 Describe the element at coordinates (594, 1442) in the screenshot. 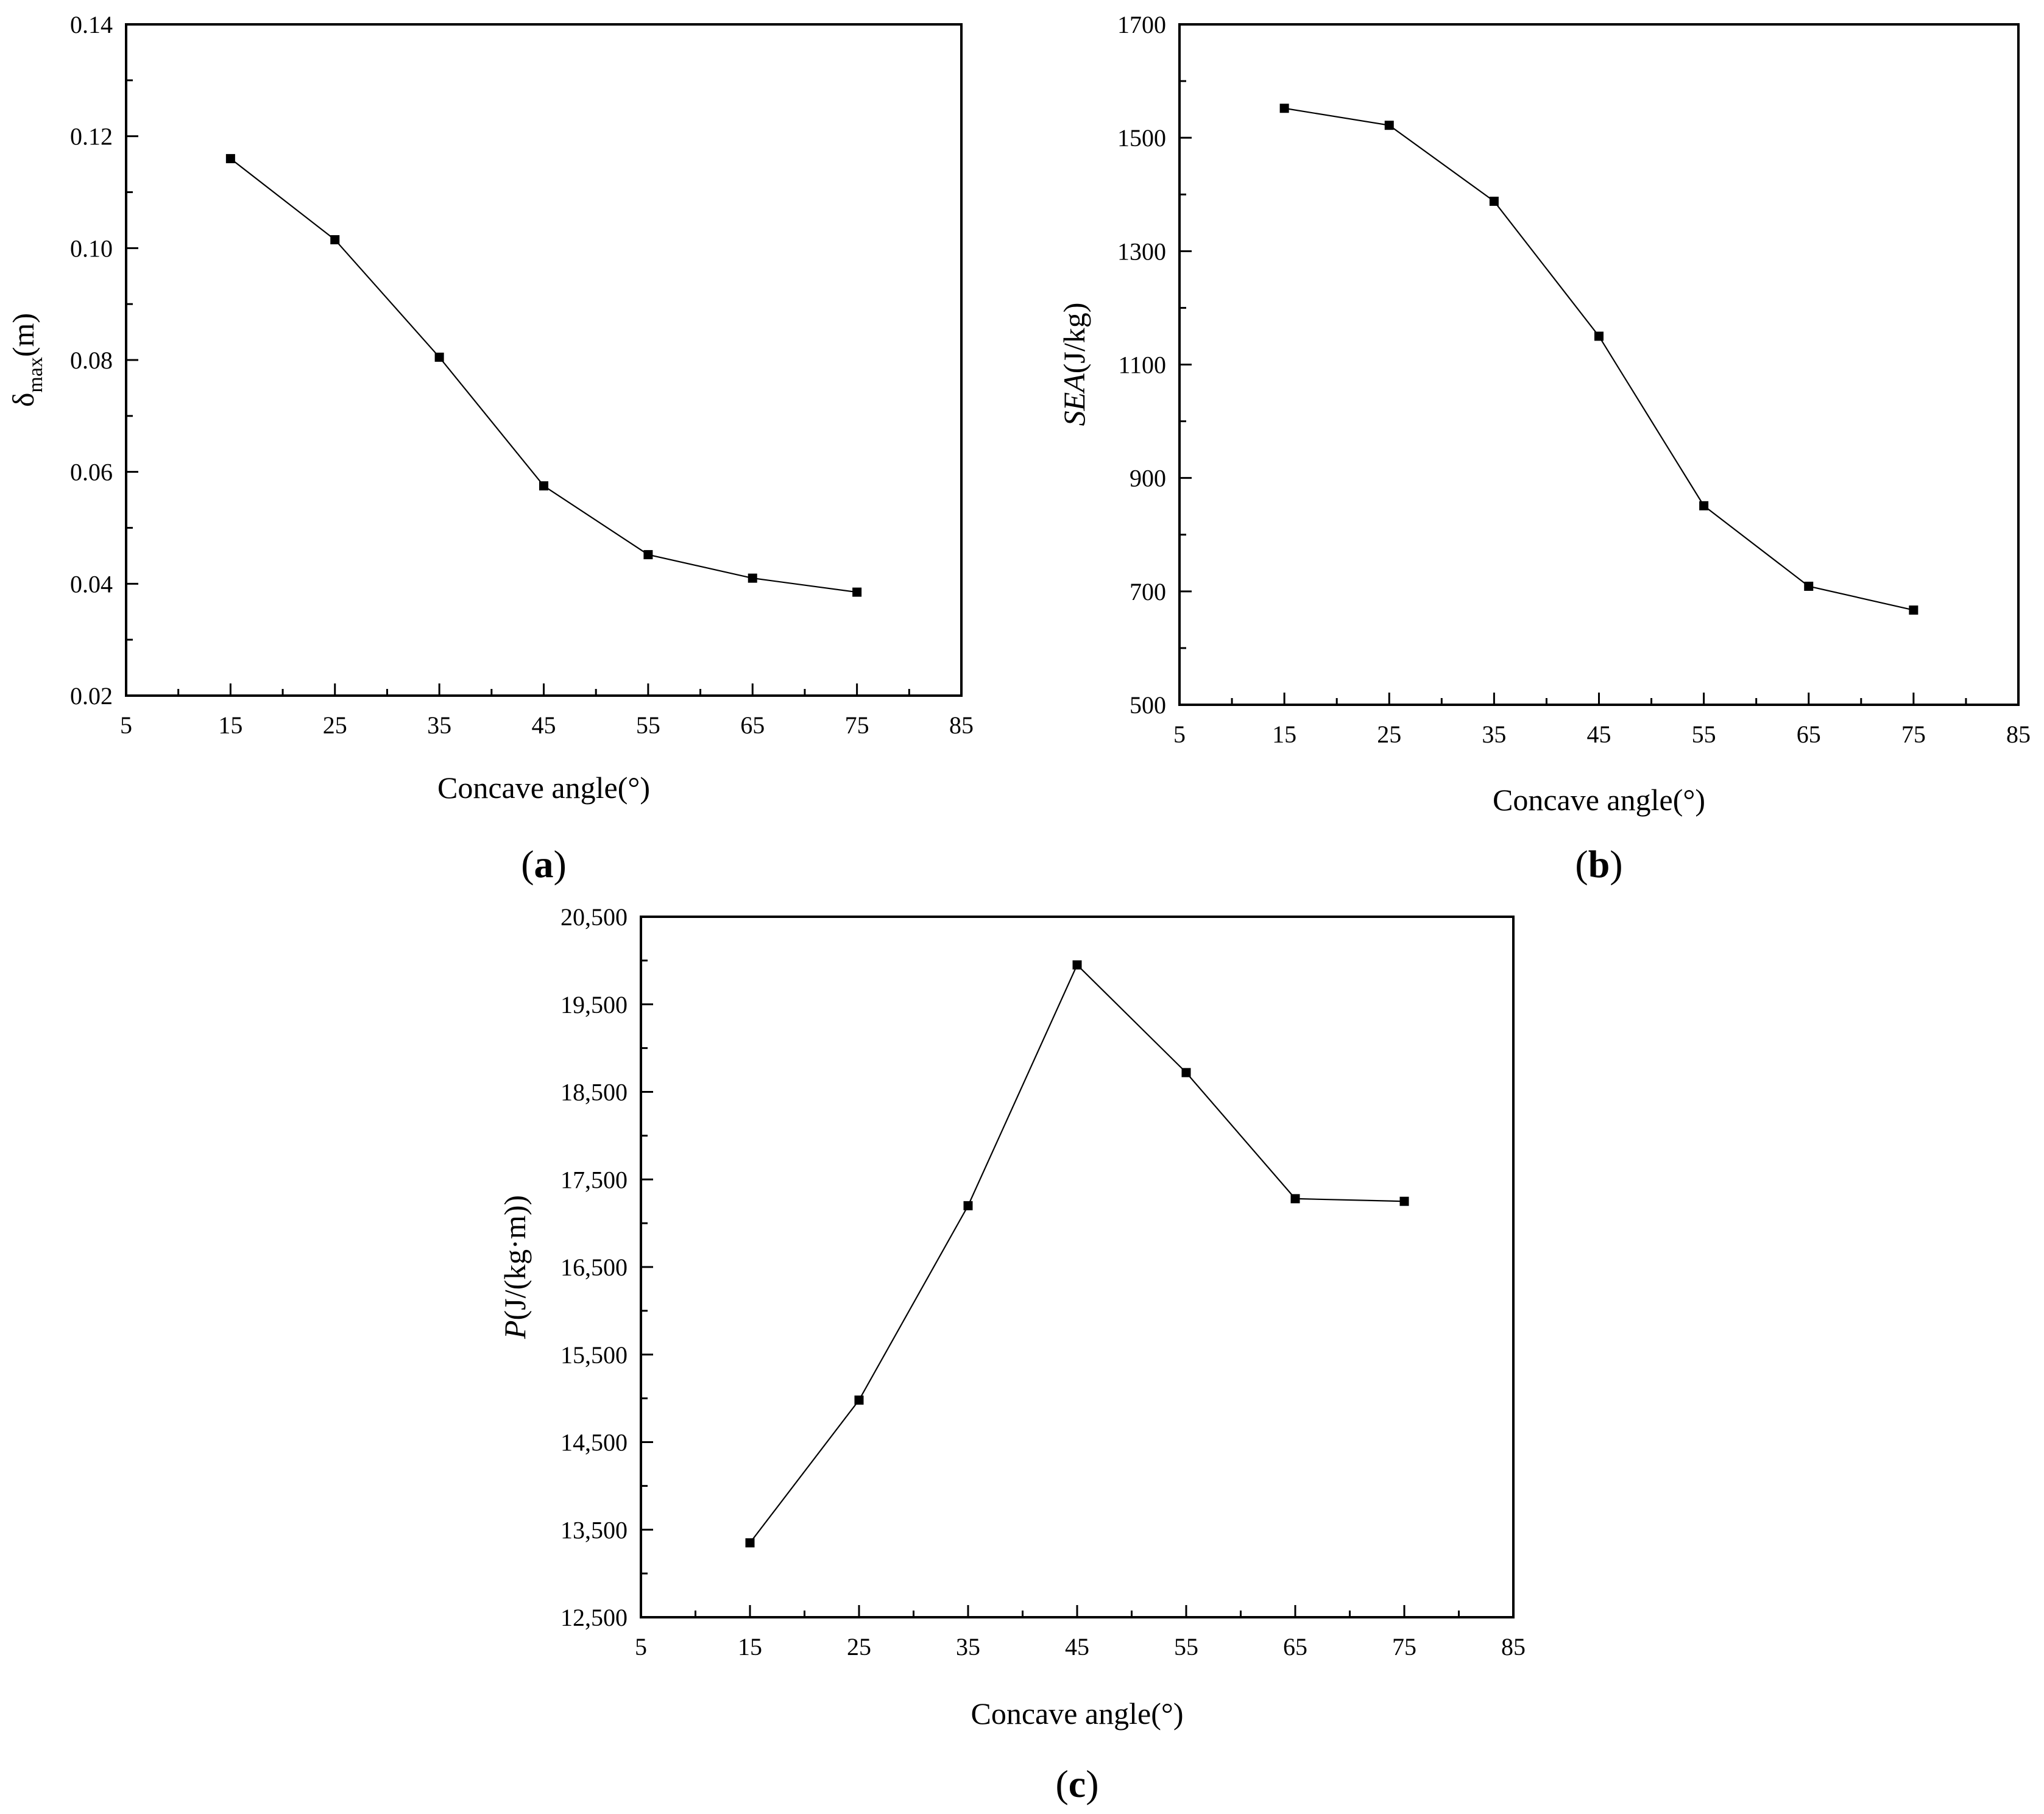

I see `y-tick-label: 14,500` at that location.